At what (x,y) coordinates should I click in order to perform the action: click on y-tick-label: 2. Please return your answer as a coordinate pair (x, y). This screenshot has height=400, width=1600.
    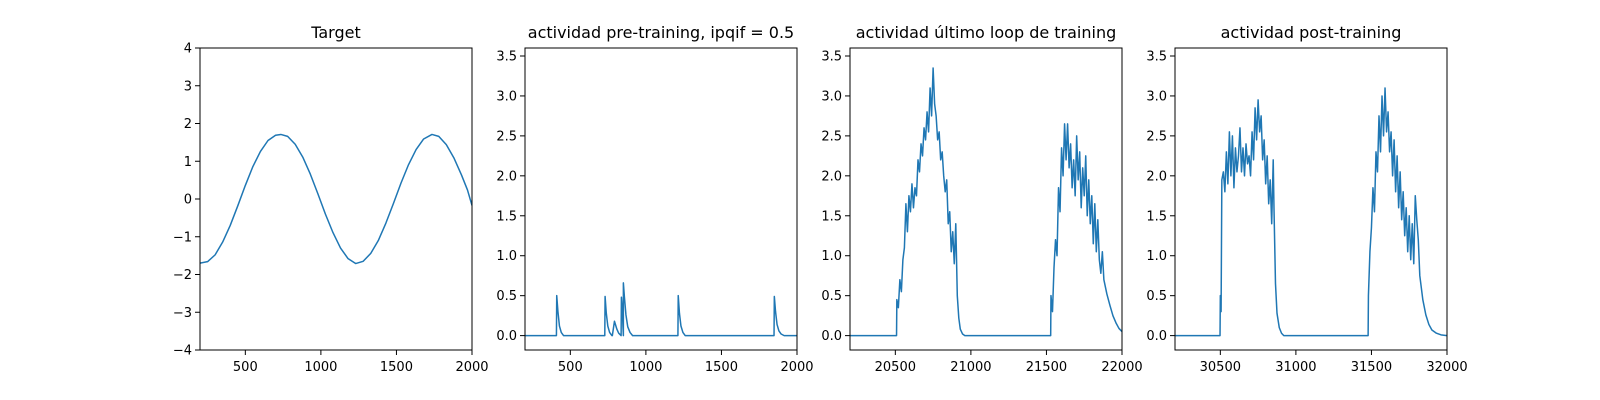
    Looking at the image, I should click on (188, 124).